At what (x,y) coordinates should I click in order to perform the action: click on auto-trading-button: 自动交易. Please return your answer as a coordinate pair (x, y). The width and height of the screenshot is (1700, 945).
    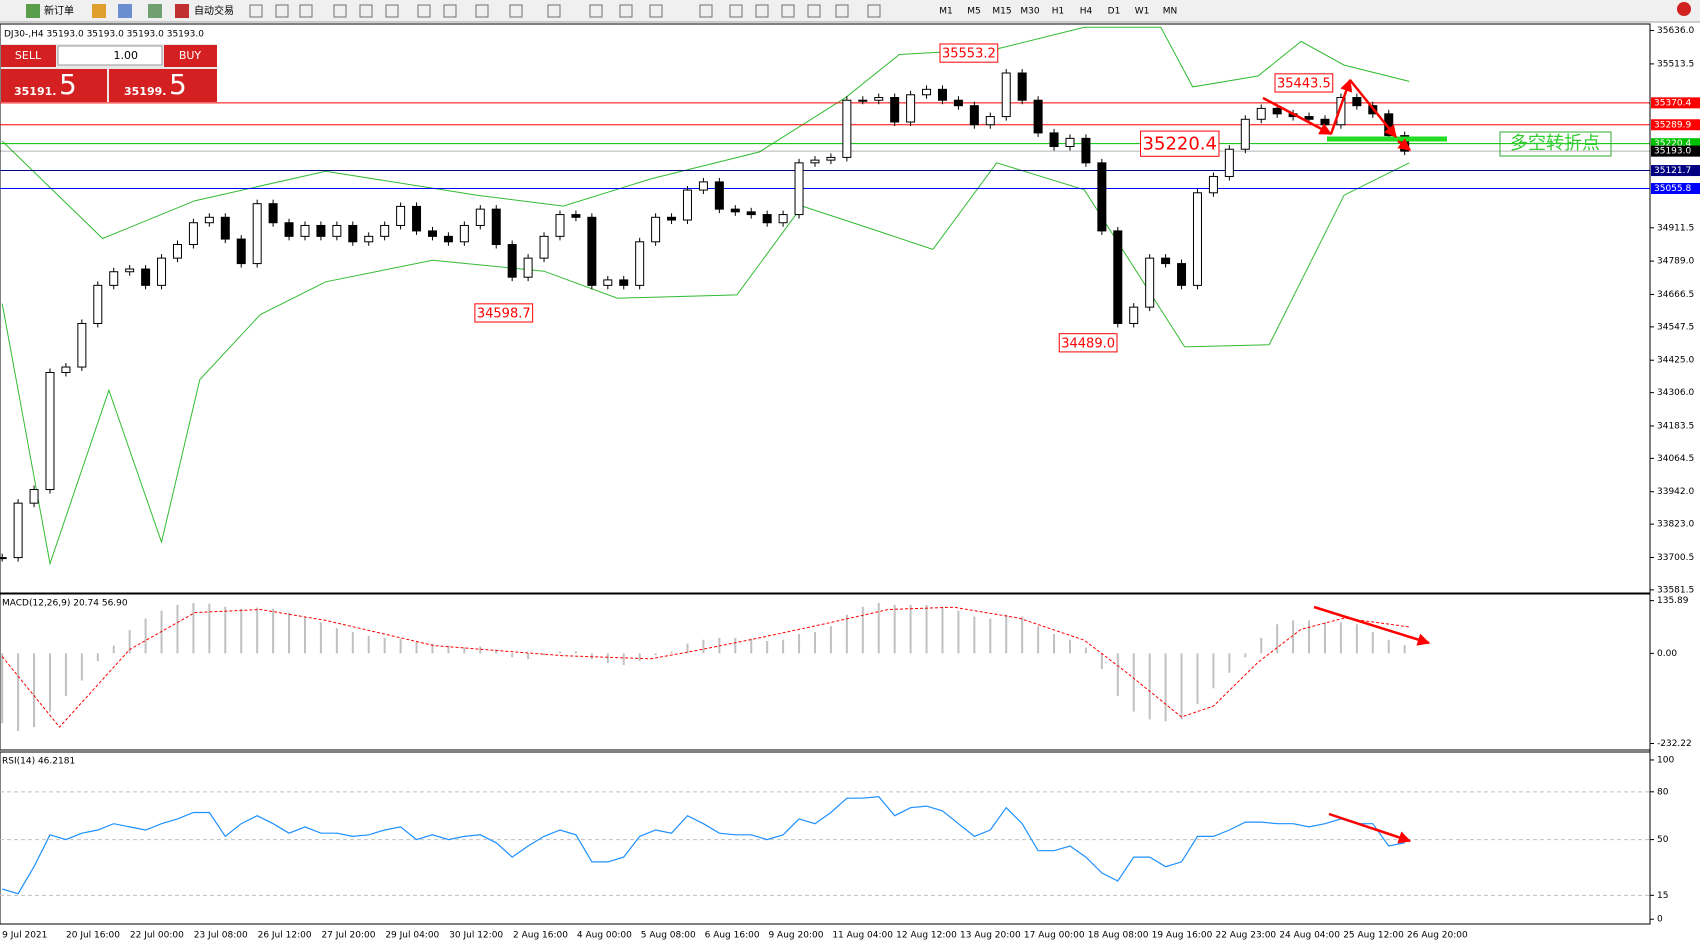
    Looking at the image, I should click on (214, 10).